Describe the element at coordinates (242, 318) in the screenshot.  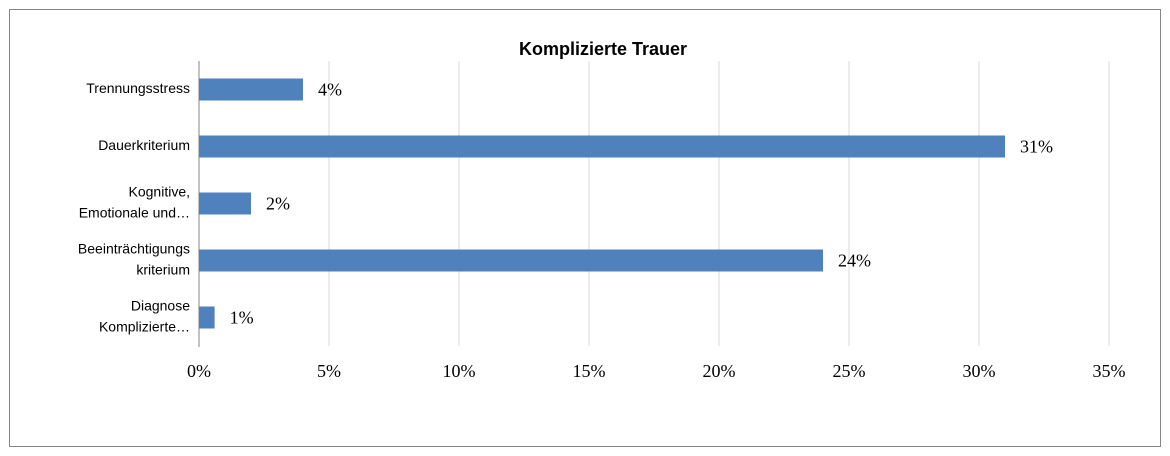
I see `data-label: 1%` at that location.